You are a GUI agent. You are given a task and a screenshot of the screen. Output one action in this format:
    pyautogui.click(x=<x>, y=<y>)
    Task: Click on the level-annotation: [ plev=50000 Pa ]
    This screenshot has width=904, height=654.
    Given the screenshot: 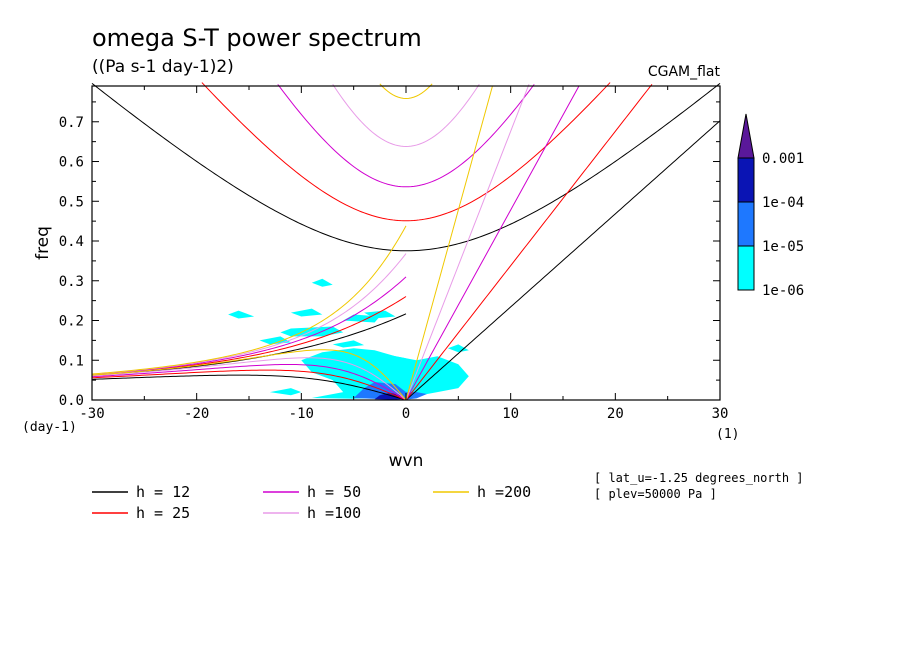 What is the action you would take?
    pyautogui.click(x=655, y=494)
    